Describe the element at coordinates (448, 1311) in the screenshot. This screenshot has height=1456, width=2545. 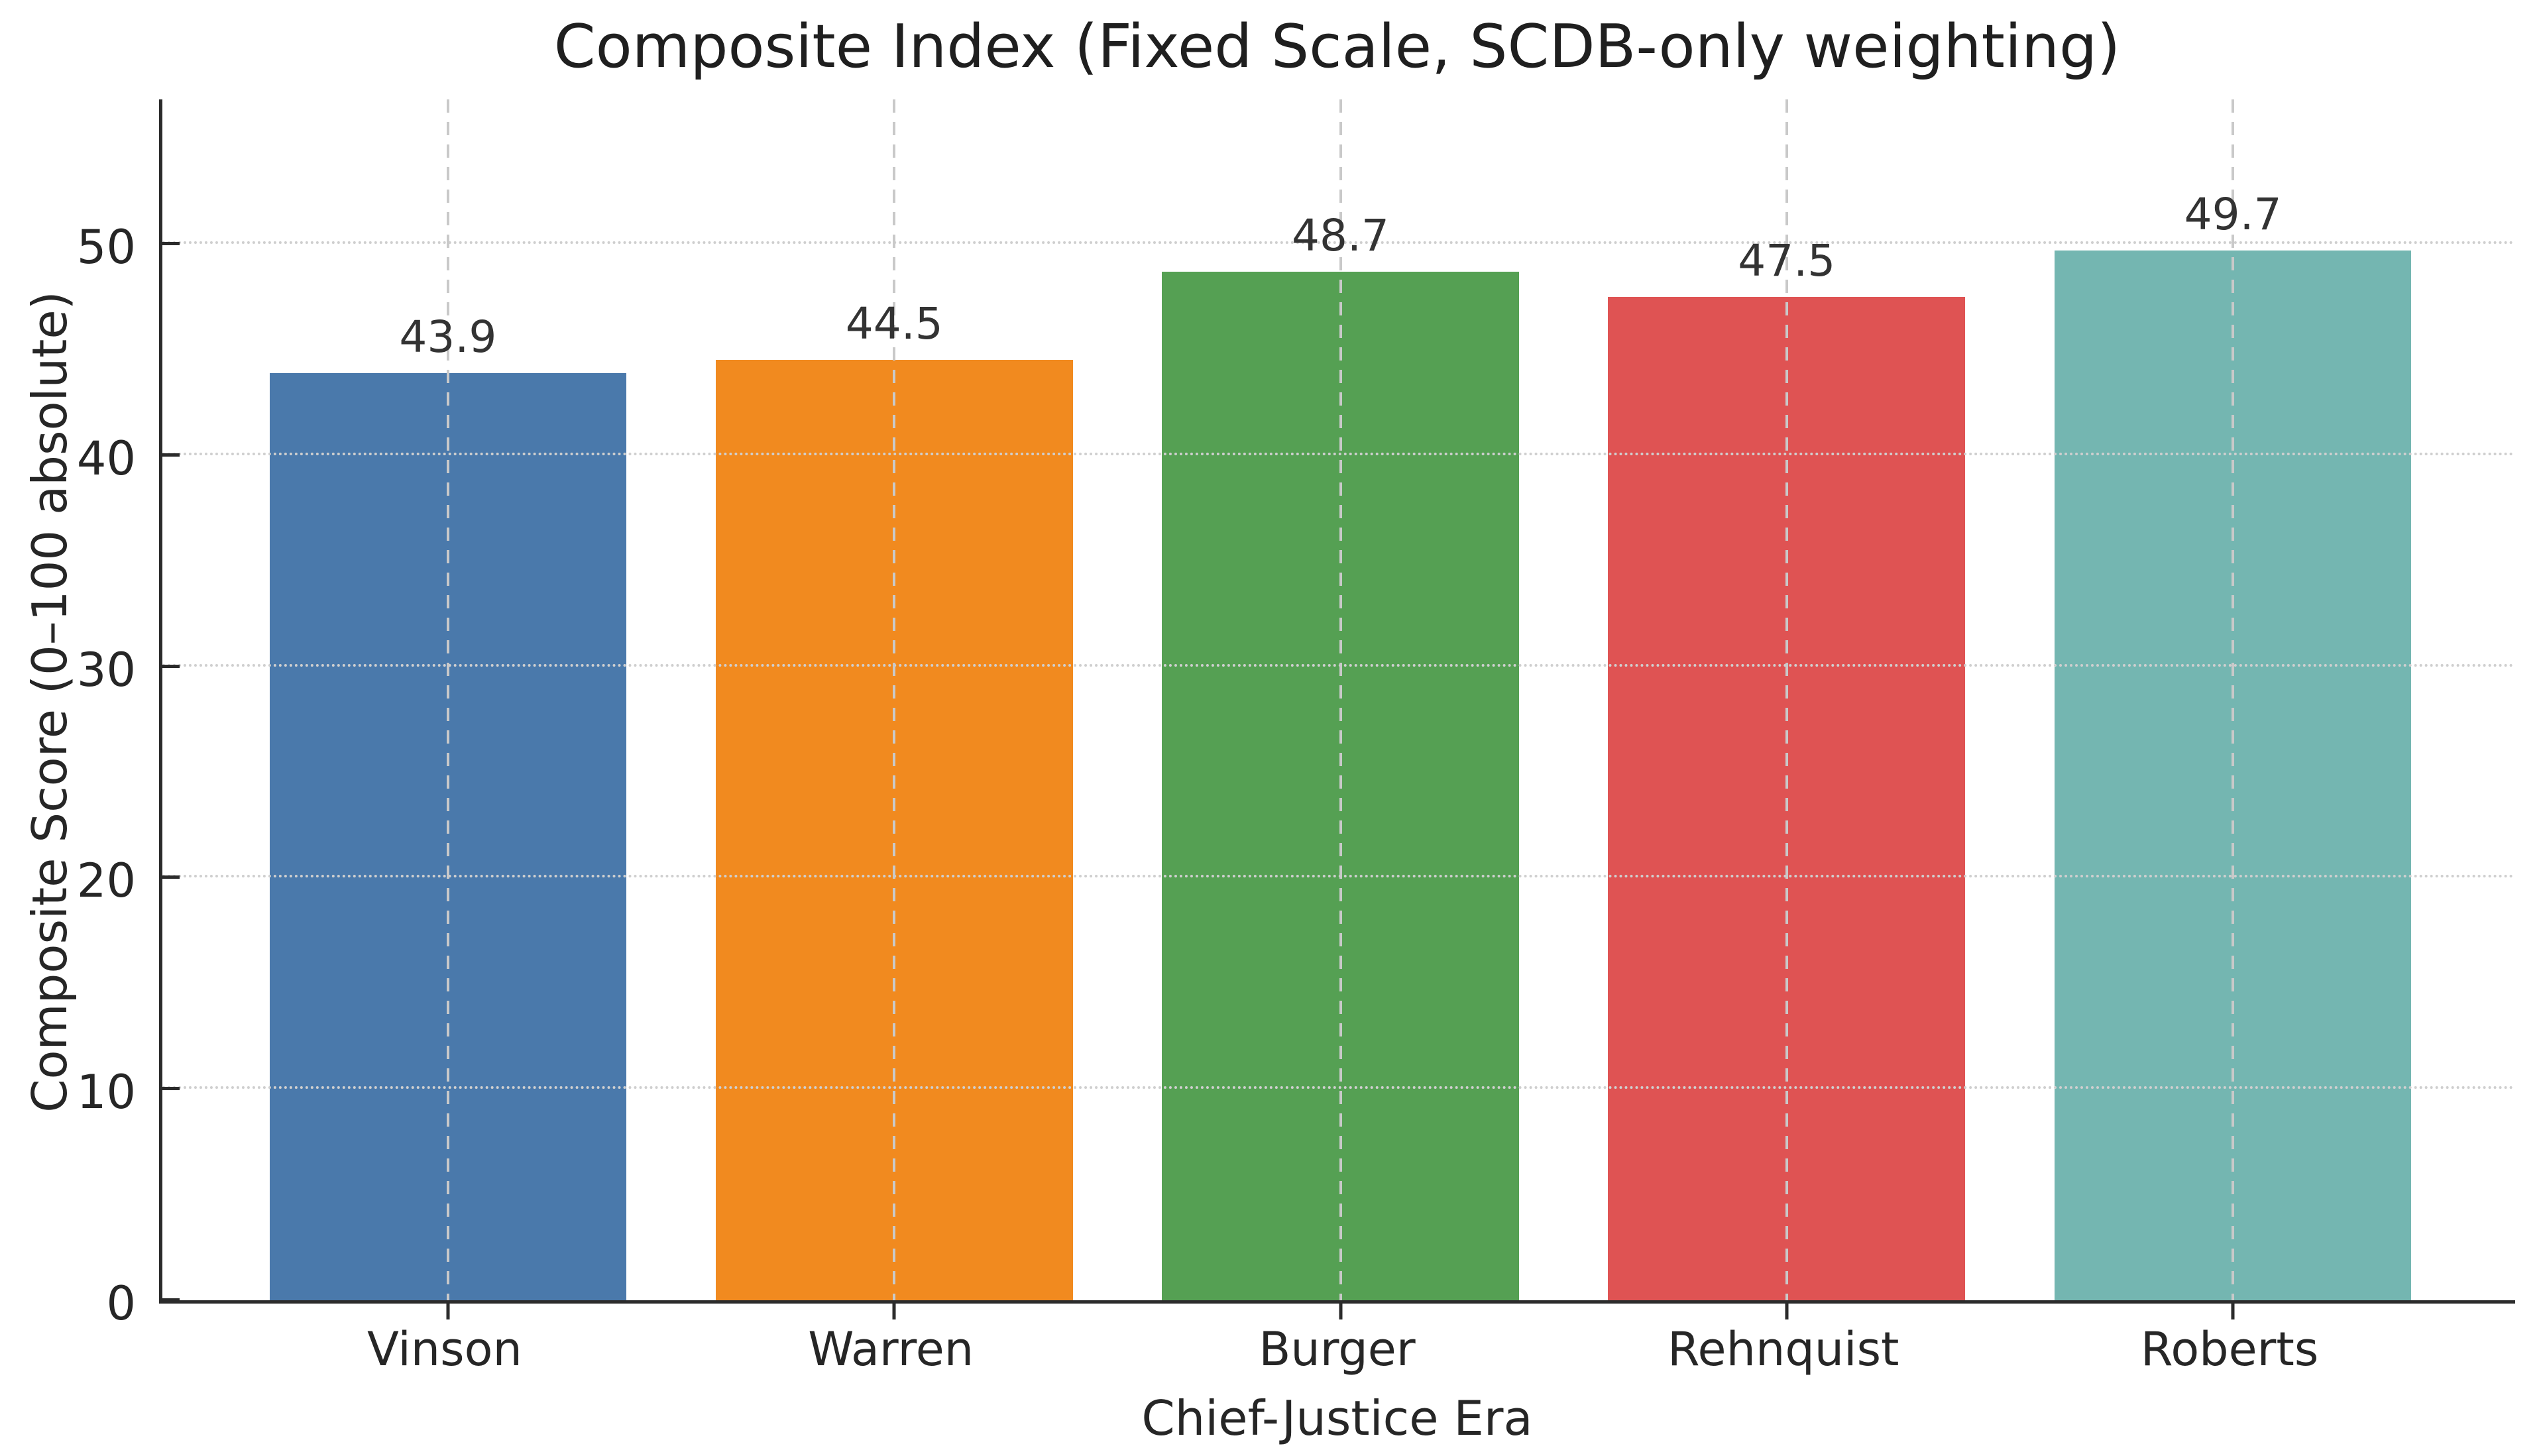
I see `x-tick-mark-vinson` at that location.